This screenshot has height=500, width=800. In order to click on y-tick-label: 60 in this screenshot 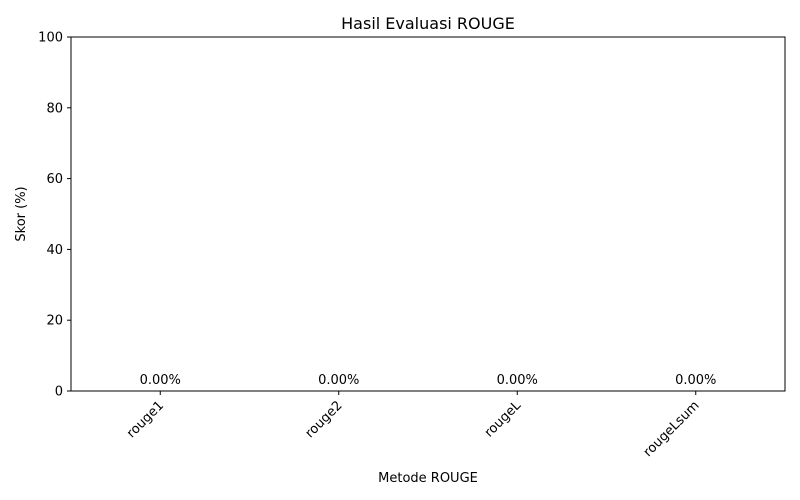, I will do `click(54, 179)`.